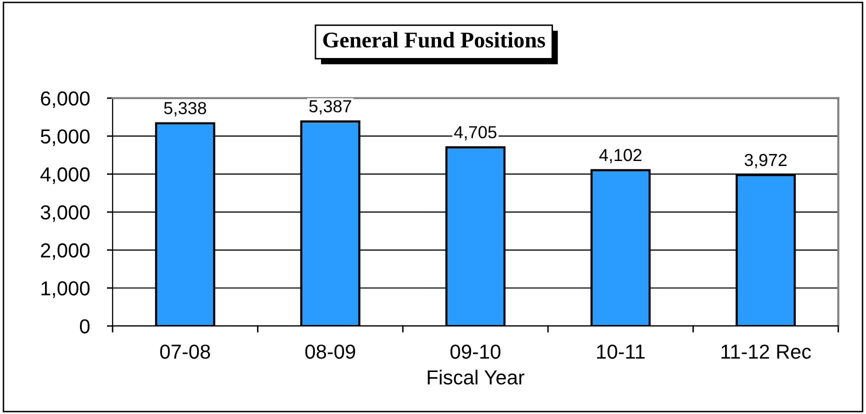 The width and height of the screenshot is (866, 414). What do you see at coordinates (620, 156) in the screenshot?
I see `data-label: 4,102` at bounding box center [620, 156].